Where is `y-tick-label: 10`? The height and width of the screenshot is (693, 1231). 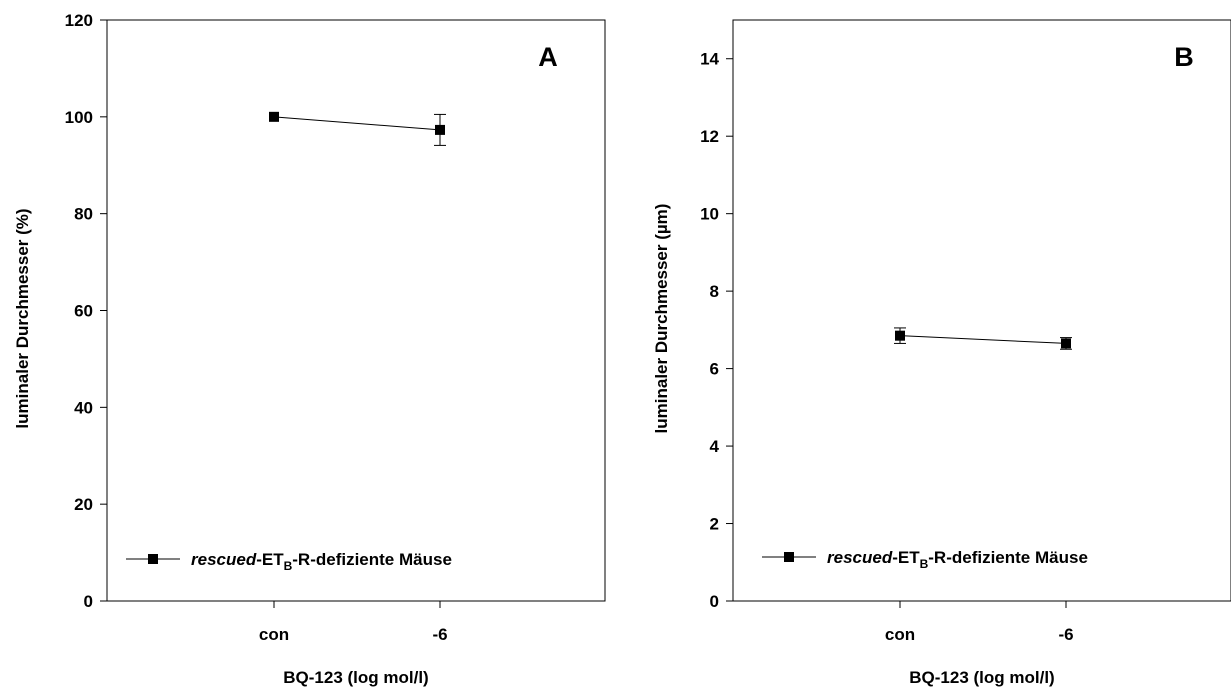 y-tick-label: 10 is located at coordinates (709, 214).